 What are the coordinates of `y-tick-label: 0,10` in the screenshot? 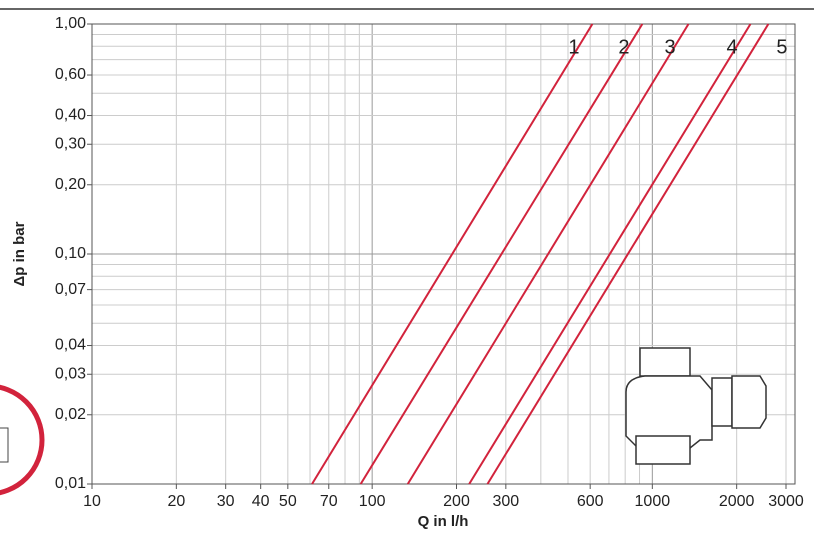 It's located at (70, 253).